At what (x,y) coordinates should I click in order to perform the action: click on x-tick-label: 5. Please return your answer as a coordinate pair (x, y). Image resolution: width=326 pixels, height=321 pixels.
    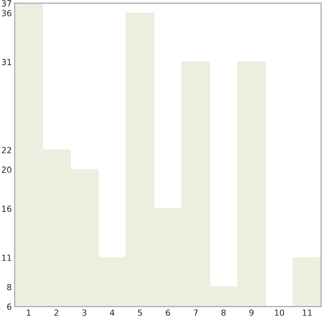
    Looking at the image, I should click on (140, 313).